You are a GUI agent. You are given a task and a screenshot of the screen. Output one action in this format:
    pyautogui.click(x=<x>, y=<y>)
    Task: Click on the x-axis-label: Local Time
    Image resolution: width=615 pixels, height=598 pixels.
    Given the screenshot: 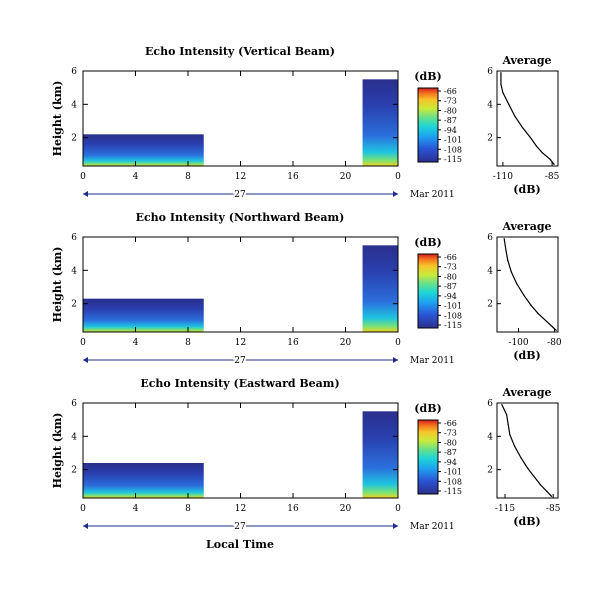 What is the action you would take?
    pyautogui.click(x=240, y=544)
    